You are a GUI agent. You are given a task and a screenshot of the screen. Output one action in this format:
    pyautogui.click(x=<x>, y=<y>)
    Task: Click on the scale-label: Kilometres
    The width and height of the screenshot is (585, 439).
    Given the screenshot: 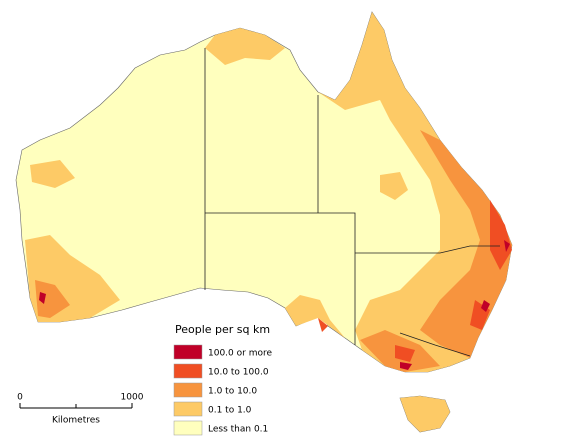 What is the action you would take?
    pyautogui.click(x=76, y=421)
    